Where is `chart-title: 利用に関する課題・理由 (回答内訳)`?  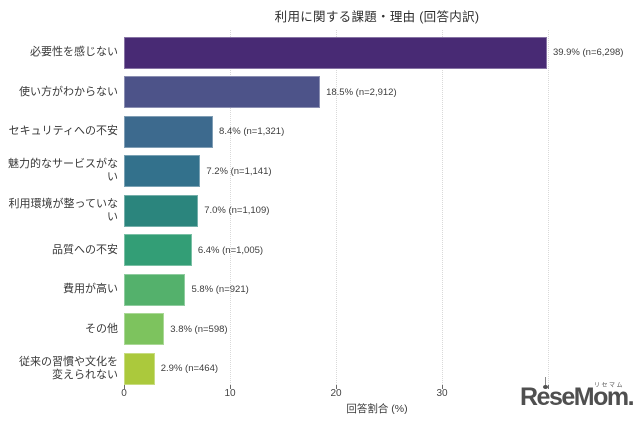 chart-title: 利用に関する課題・理由 (回答内訳) is located at coordinates (377, 17).